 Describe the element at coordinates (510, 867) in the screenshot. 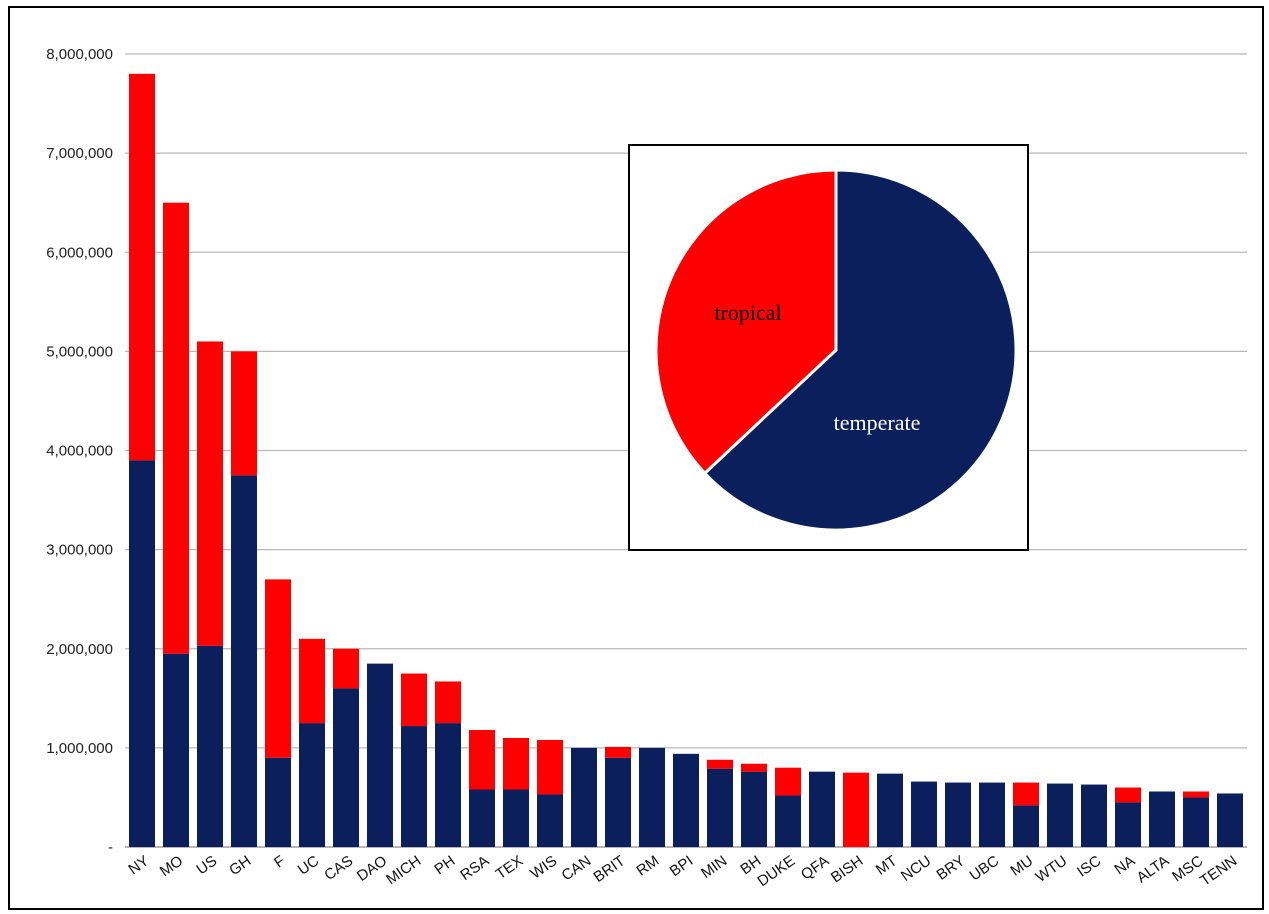

I see `x-tick-label: TEX` at that location.